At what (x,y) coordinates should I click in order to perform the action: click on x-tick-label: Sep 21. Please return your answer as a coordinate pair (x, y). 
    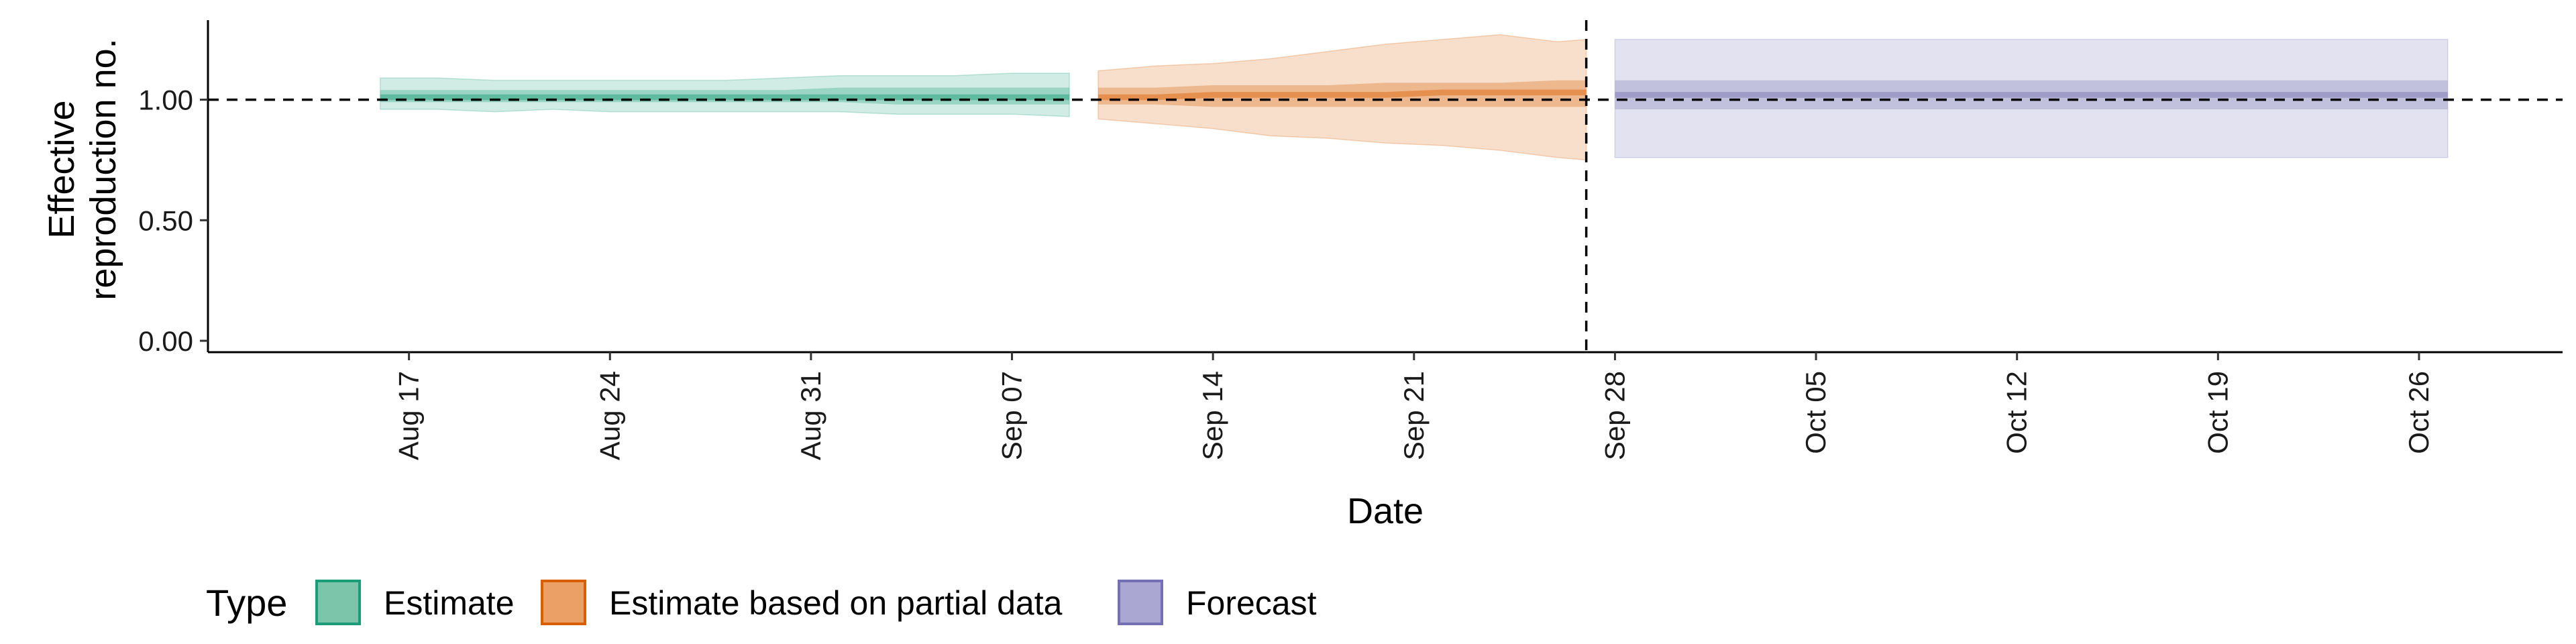
    Looking at the image, I should click on (1414, 415).